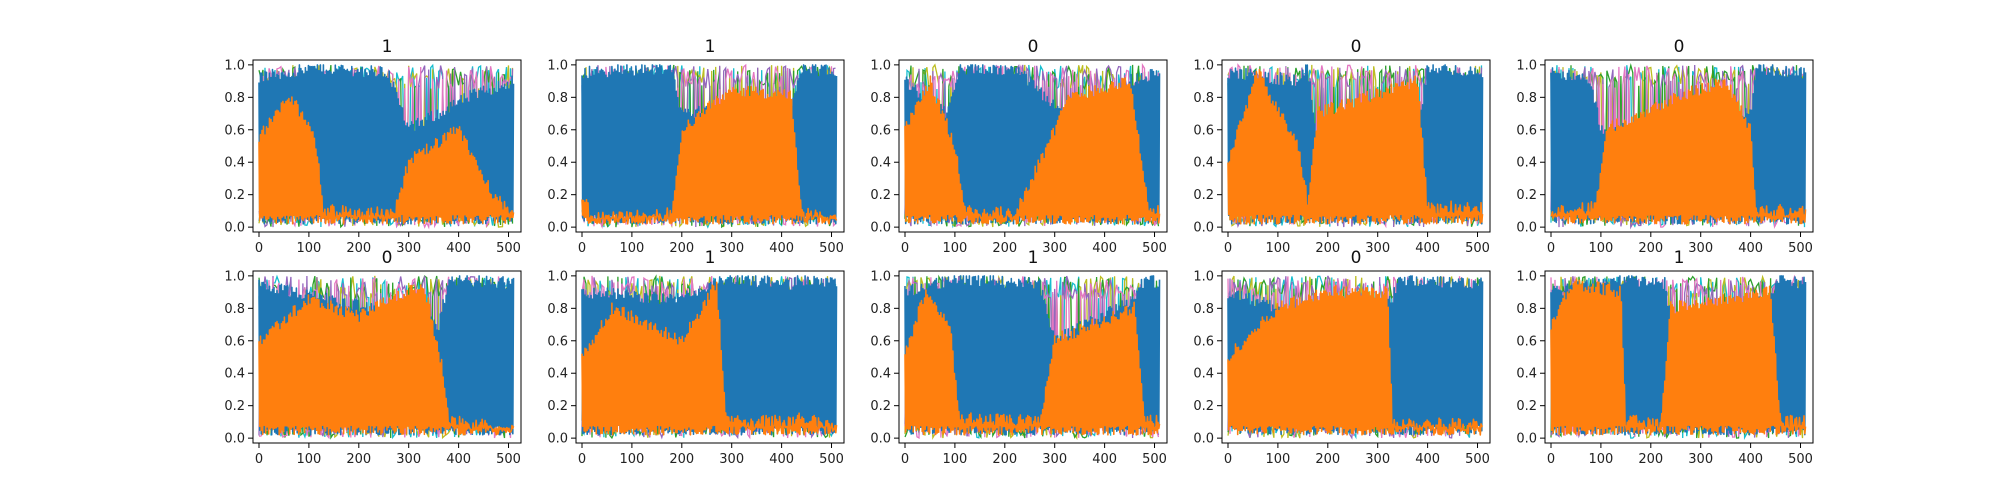 This screenshot has height=500, width=2000. I want to click on subplot-6: 0 100 200 300 400 500 0.0 0.2 0.4 0.6 0.8 1.0 0, so click(373, 357).